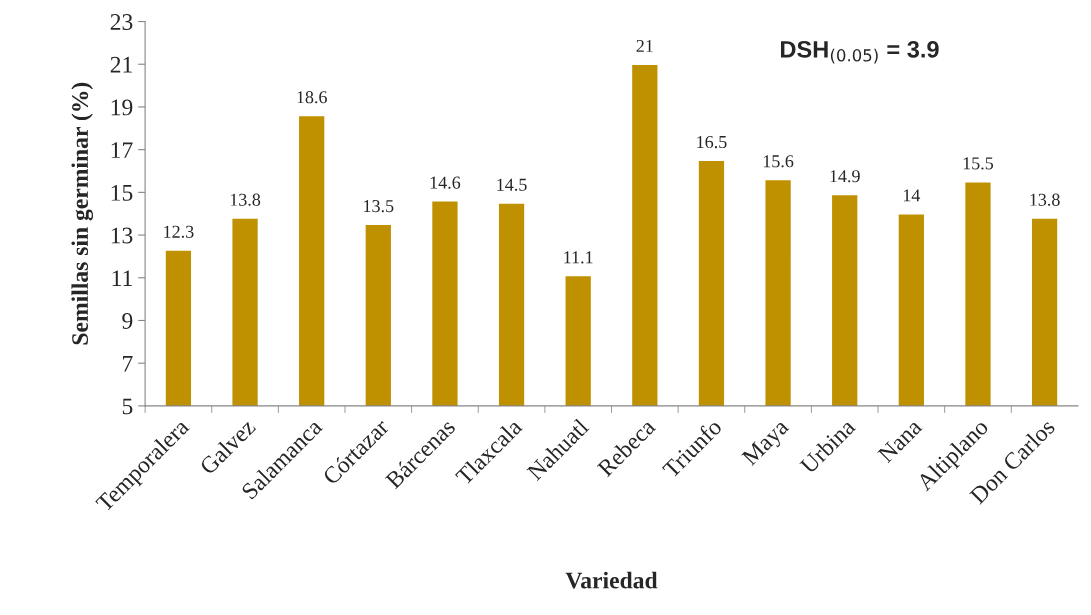 The image size is (1091, 615). Describe the element at coordinates (859, 52) in the screenshot. I see `annotation: DSH$_{(0.05)}$ = 3.9` at that location.